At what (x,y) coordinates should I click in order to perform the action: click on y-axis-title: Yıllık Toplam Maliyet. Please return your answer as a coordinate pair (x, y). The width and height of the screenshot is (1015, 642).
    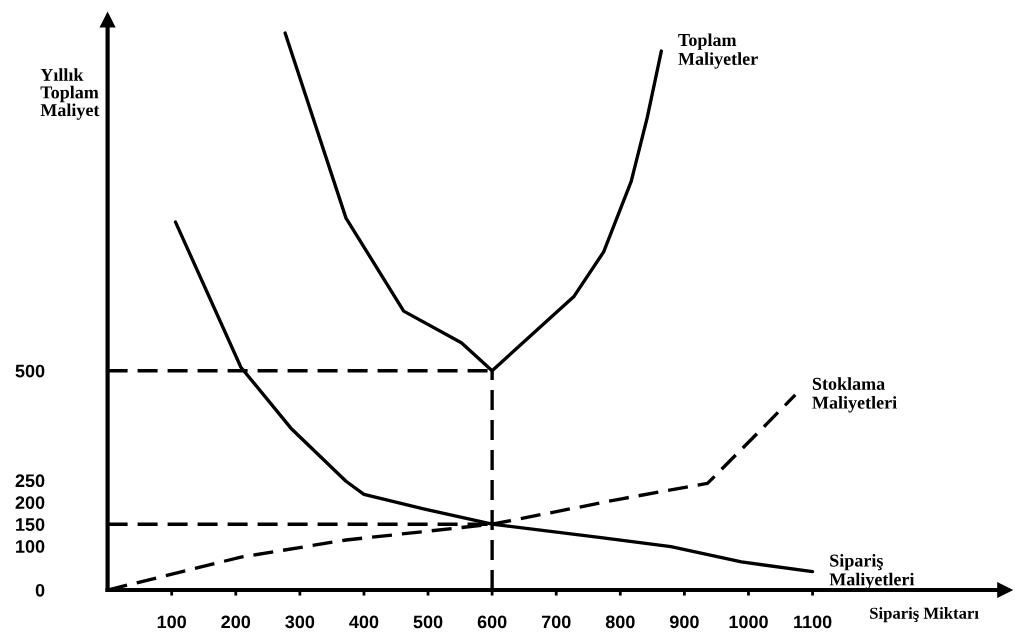
    Looking at the image, I should click on (70, 94).